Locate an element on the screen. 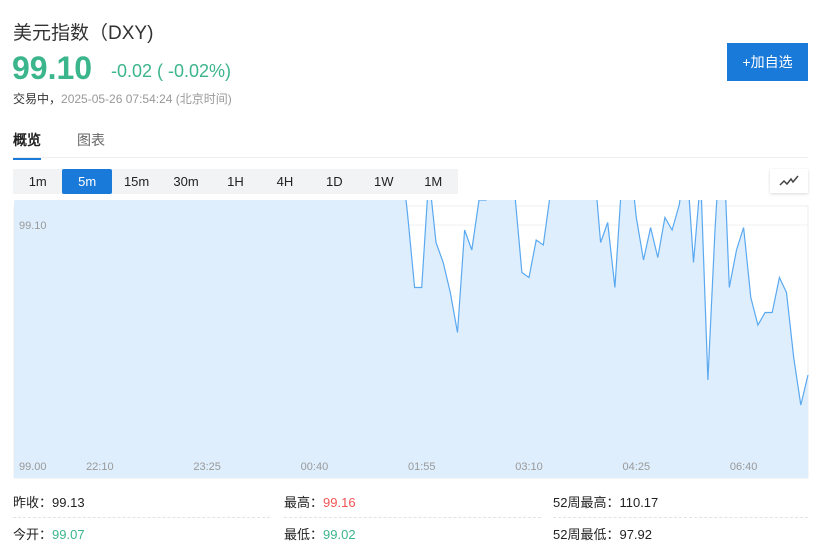 This screenshot has height=545, width=829. stat-value: 110.17 is located at coordinates (639, 502).